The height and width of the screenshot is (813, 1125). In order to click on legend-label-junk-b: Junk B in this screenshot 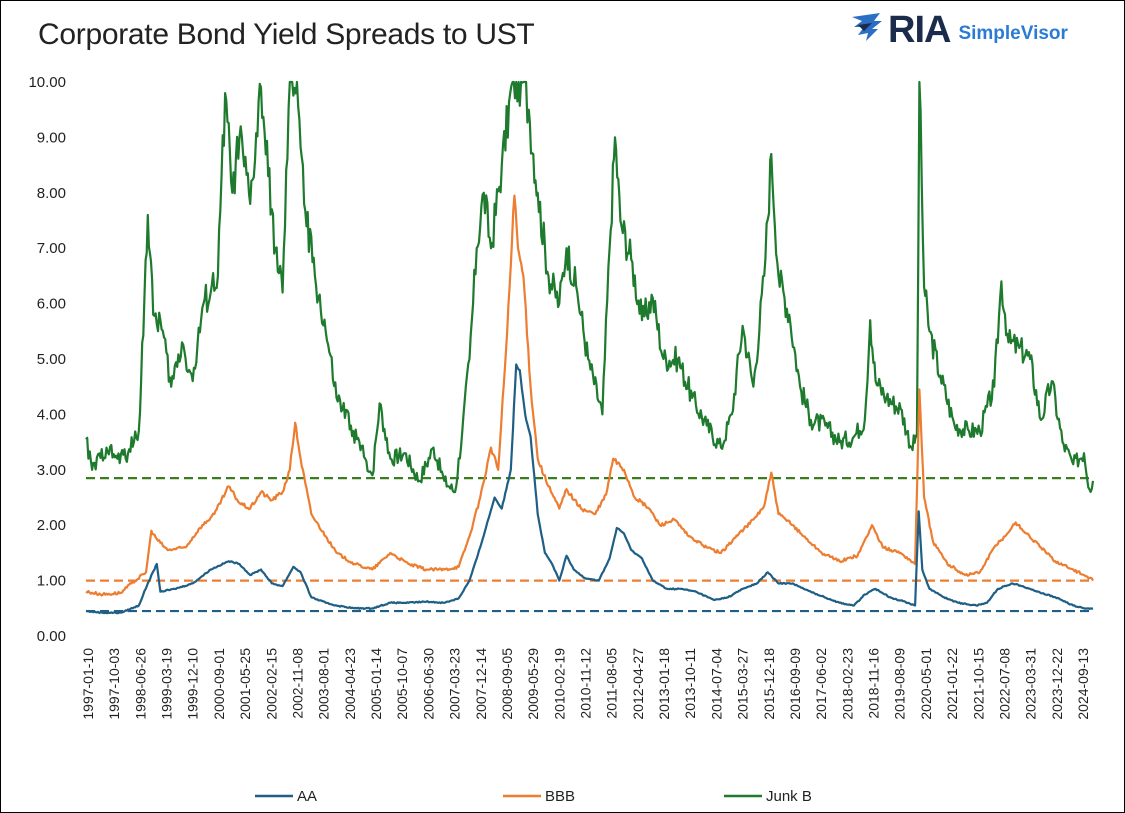, I will do `click(789, 796)`.